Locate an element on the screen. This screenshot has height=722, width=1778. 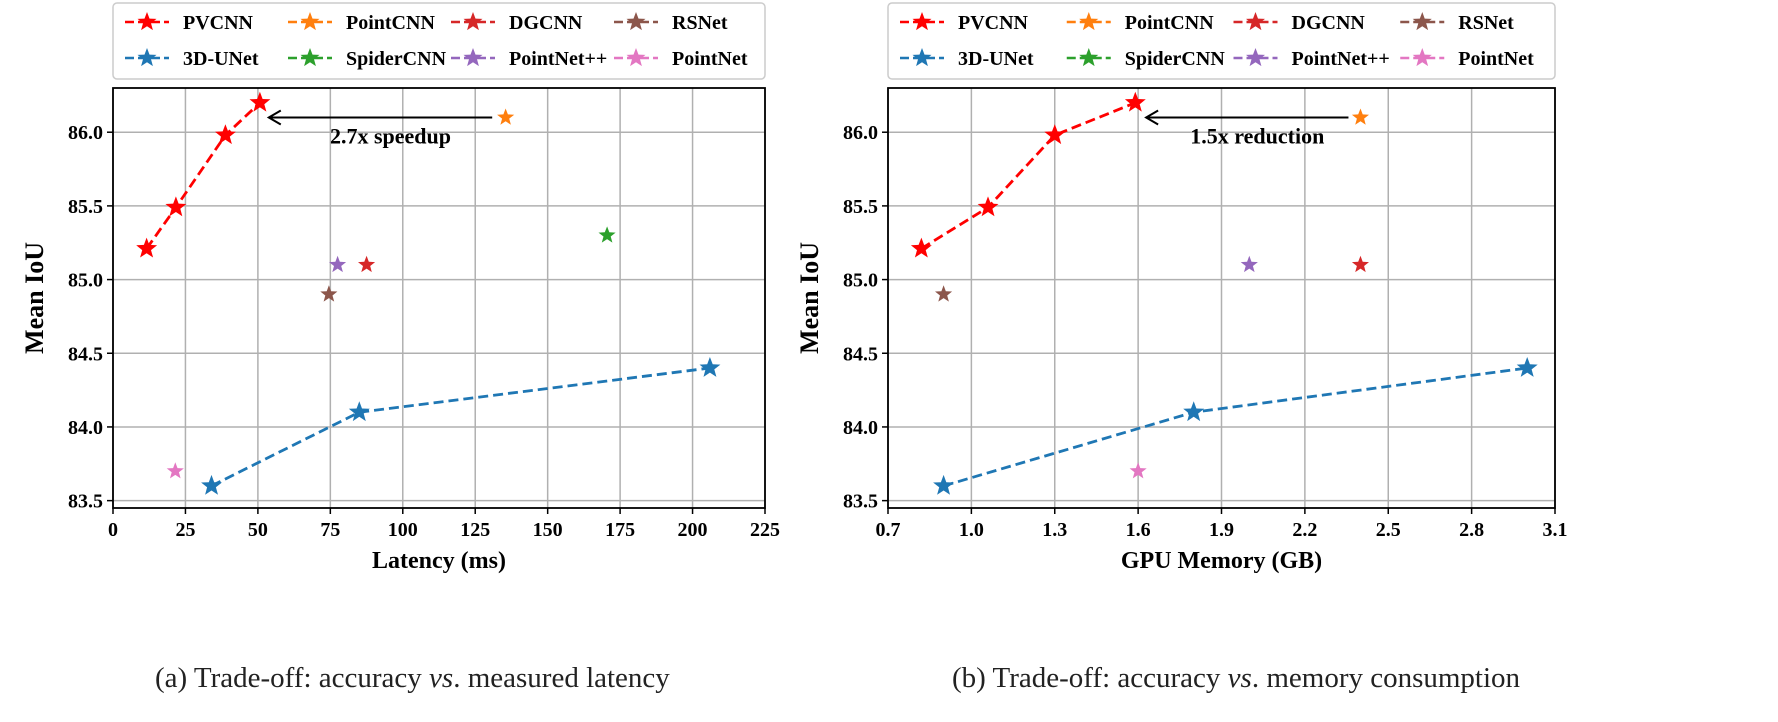
x-tick-label: 3.1 is located at coordinates (1555, 530).